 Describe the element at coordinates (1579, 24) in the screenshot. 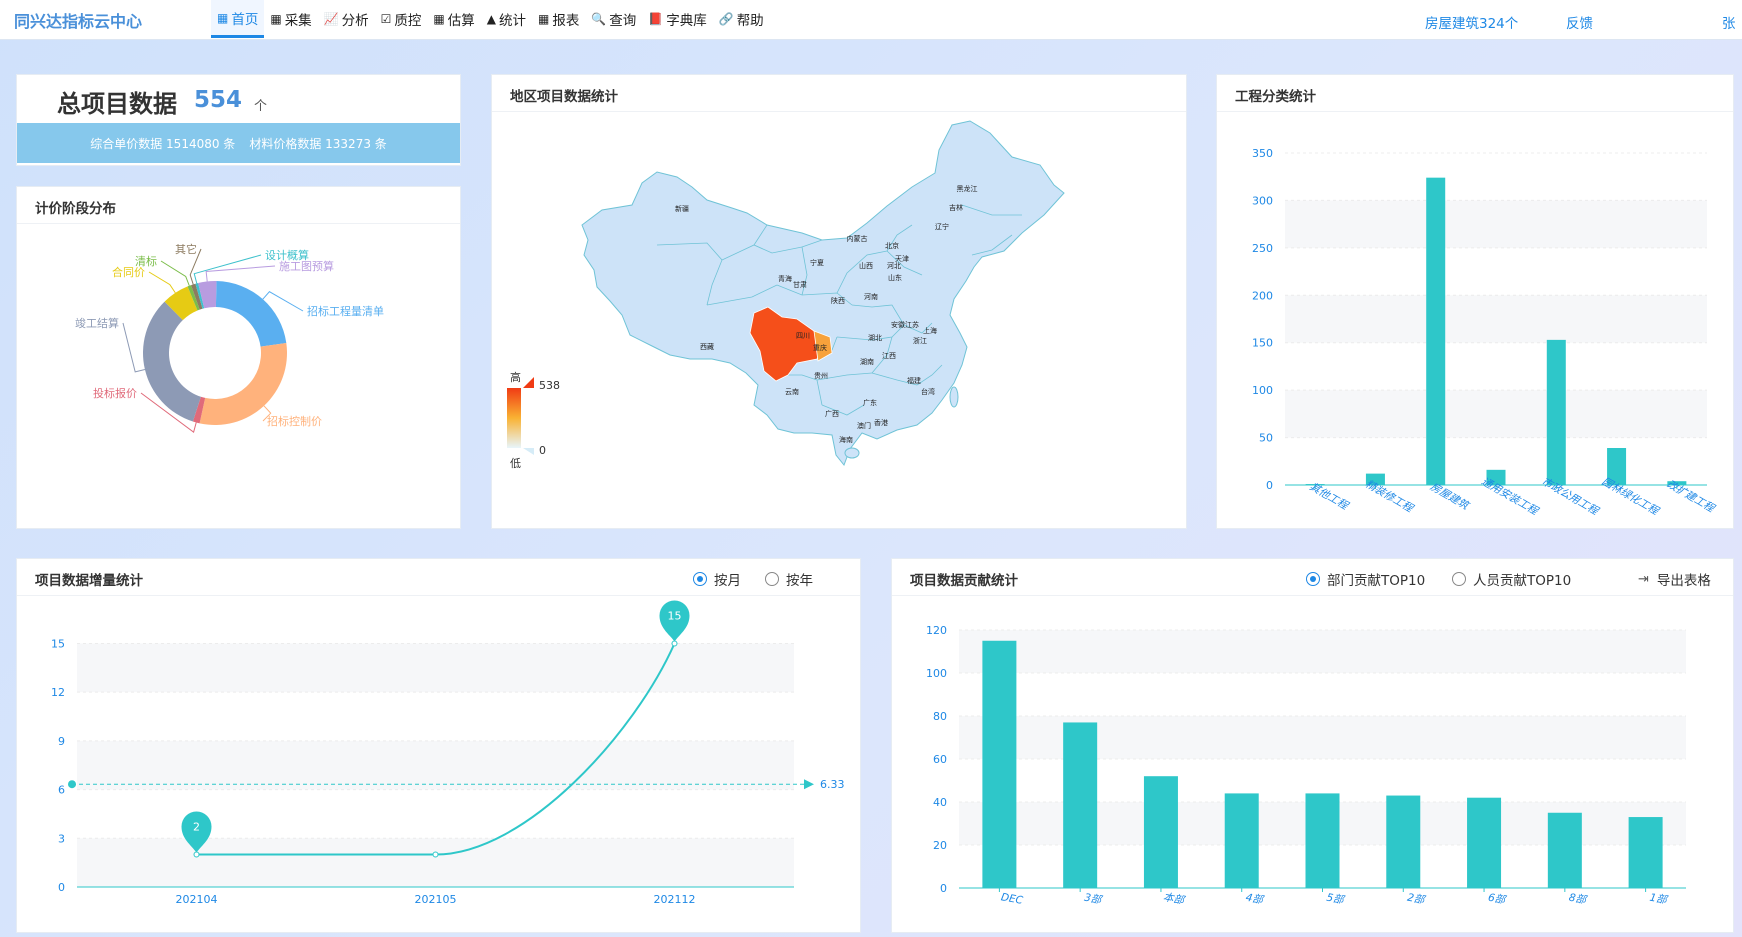

I see `feedback-link: 反馈` at that location.